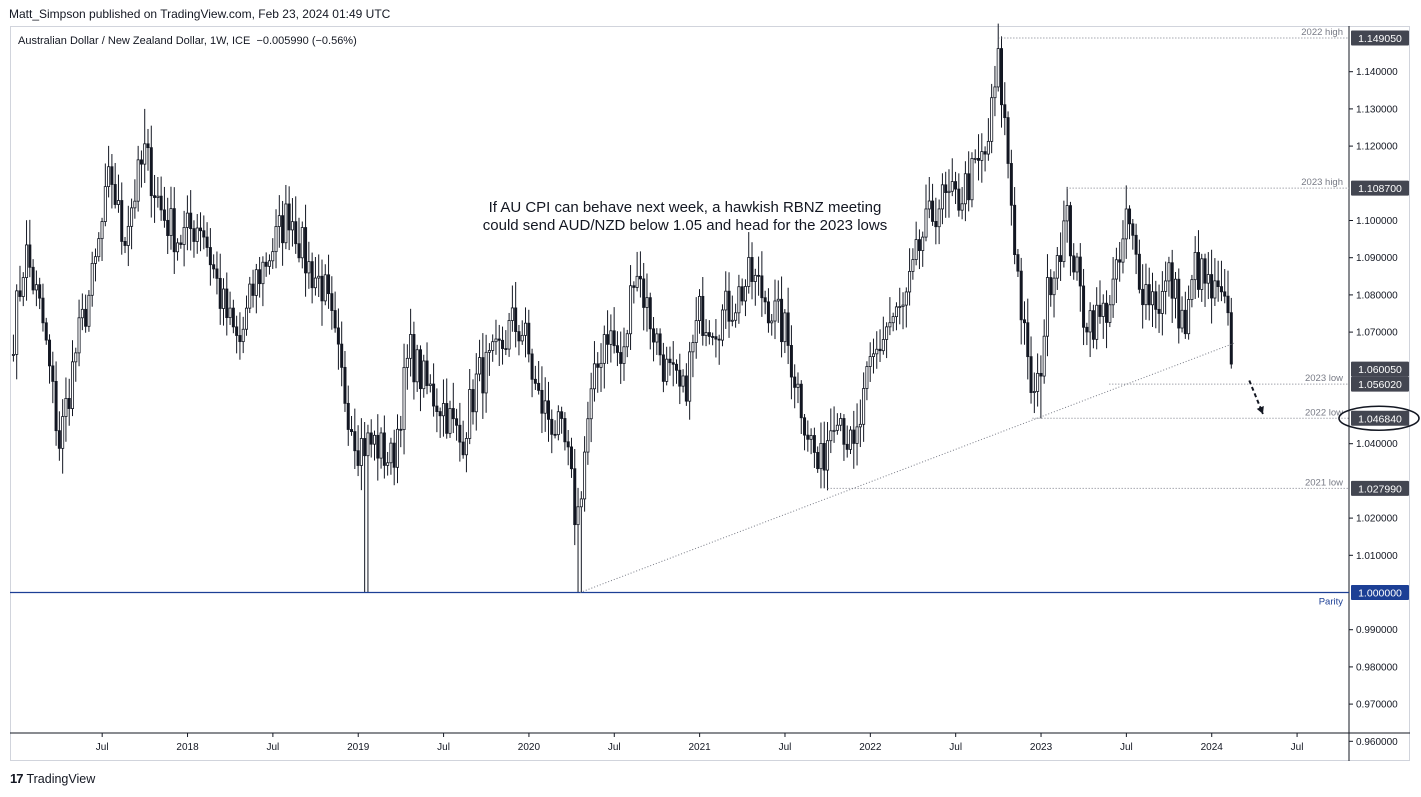  I want to click on price-tick-label: 1.070000, so click(1377, 333).